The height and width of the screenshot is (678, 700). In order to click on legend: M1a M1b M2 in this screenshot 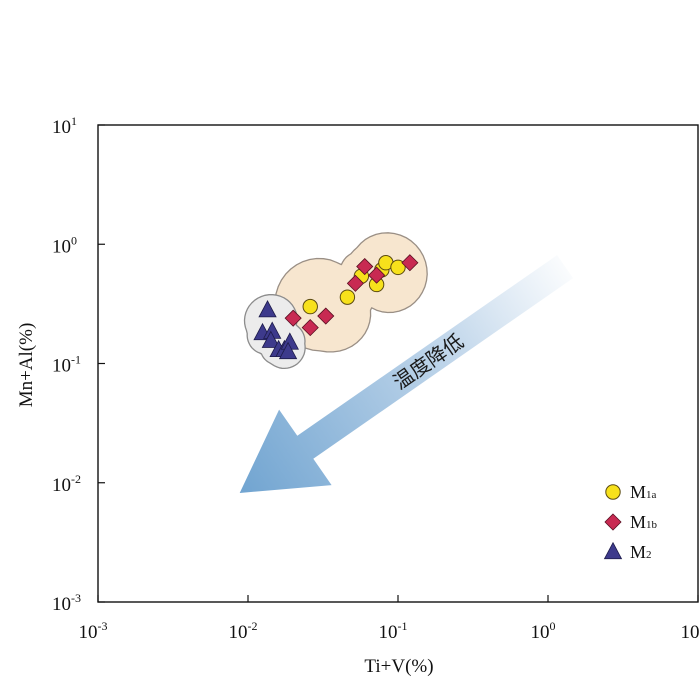, I will do `click(630, 522)`.